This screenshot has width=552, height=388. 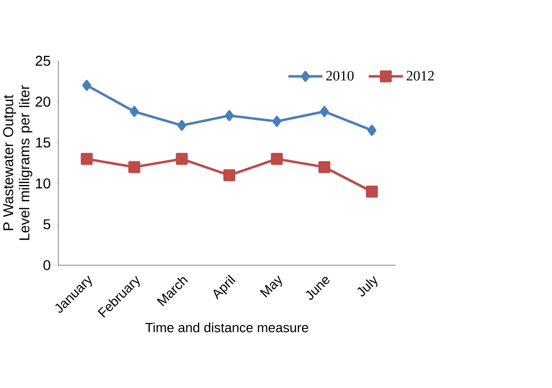 What do you see at coordinates (46, 265) in the screenshot?
I see `y-tick-label: 0` at bounding box center [46, 265].